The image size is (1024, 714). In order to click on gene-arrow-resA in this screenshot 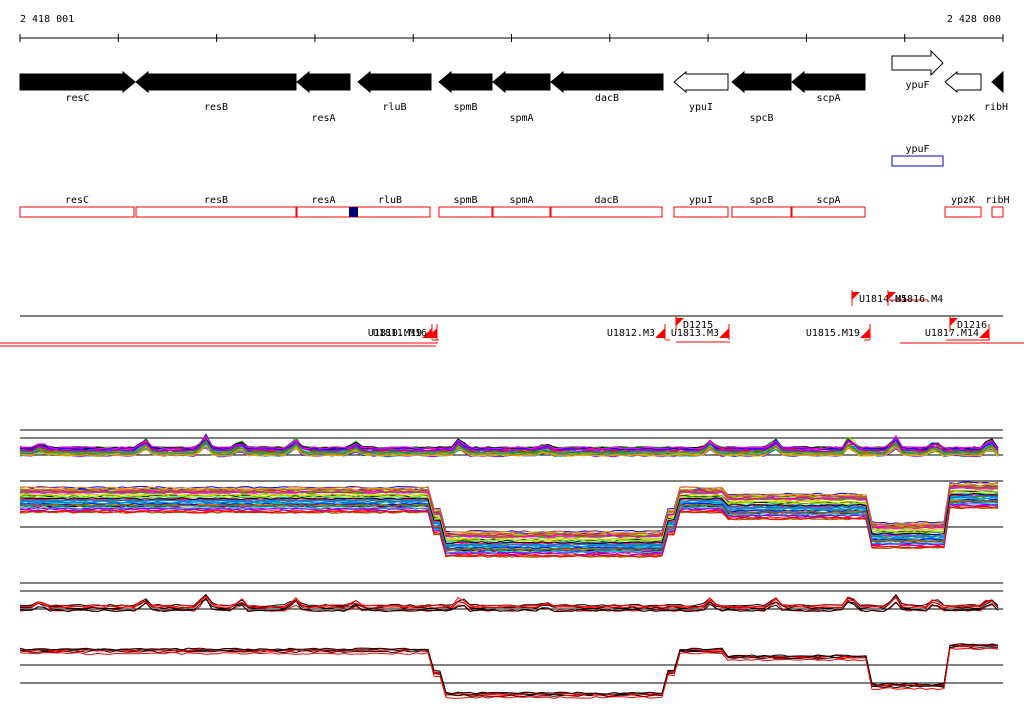, I will do `click(323, 82)`.